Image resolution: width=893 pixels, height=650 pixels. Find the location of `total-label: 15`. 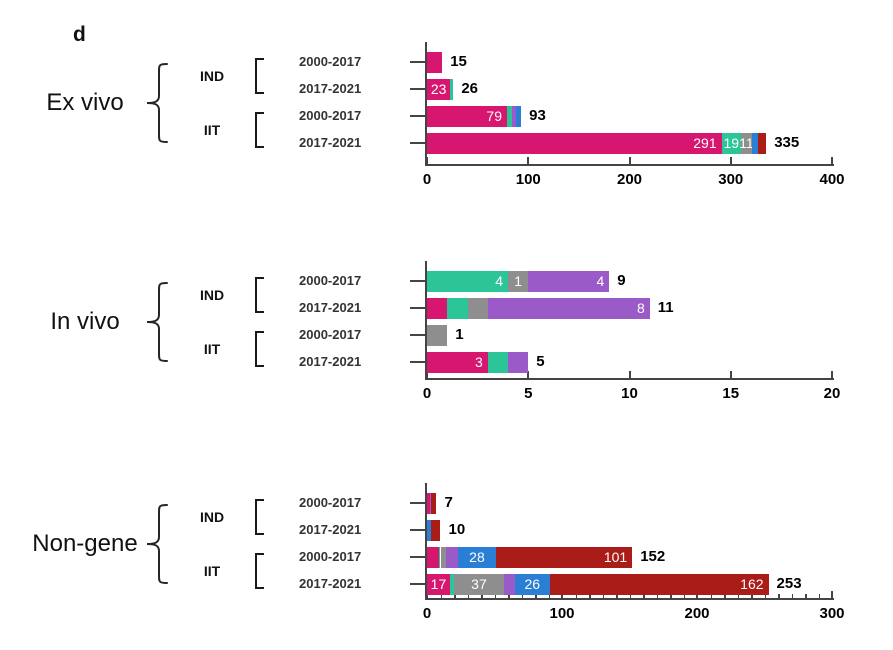

total-label: 15 is located at coordinates (458, 61).